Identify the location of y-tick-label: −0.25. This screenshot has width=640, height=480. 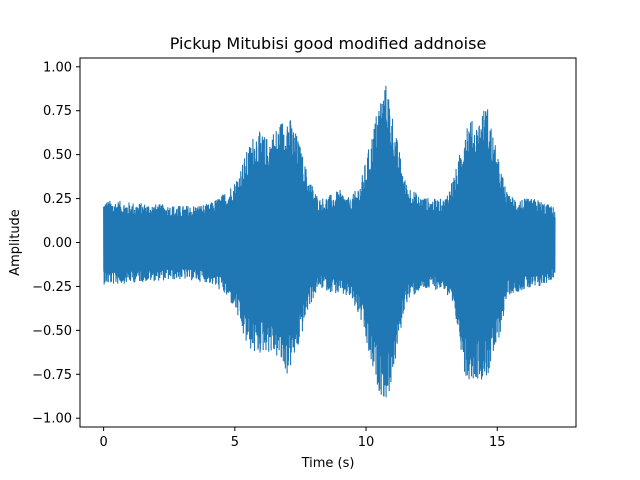
(52, 287).